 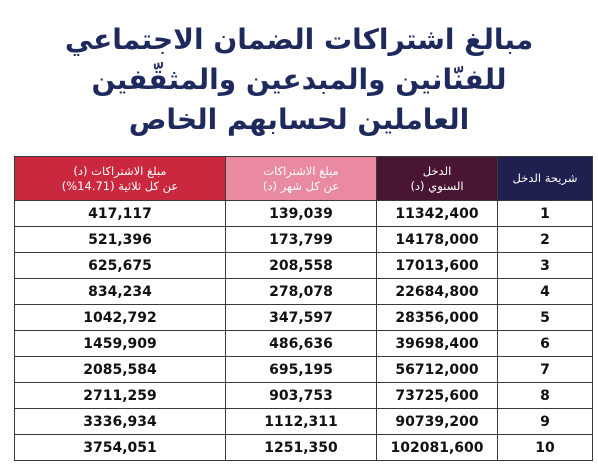 I want to click on cell-text: 278,078, so click(x=301, y=291).